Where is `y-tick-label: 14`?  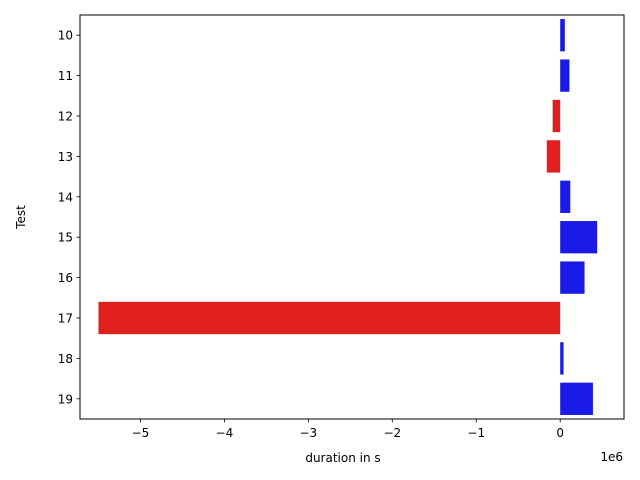
y-tick-label: 14 is located at coordinates (65, 197).